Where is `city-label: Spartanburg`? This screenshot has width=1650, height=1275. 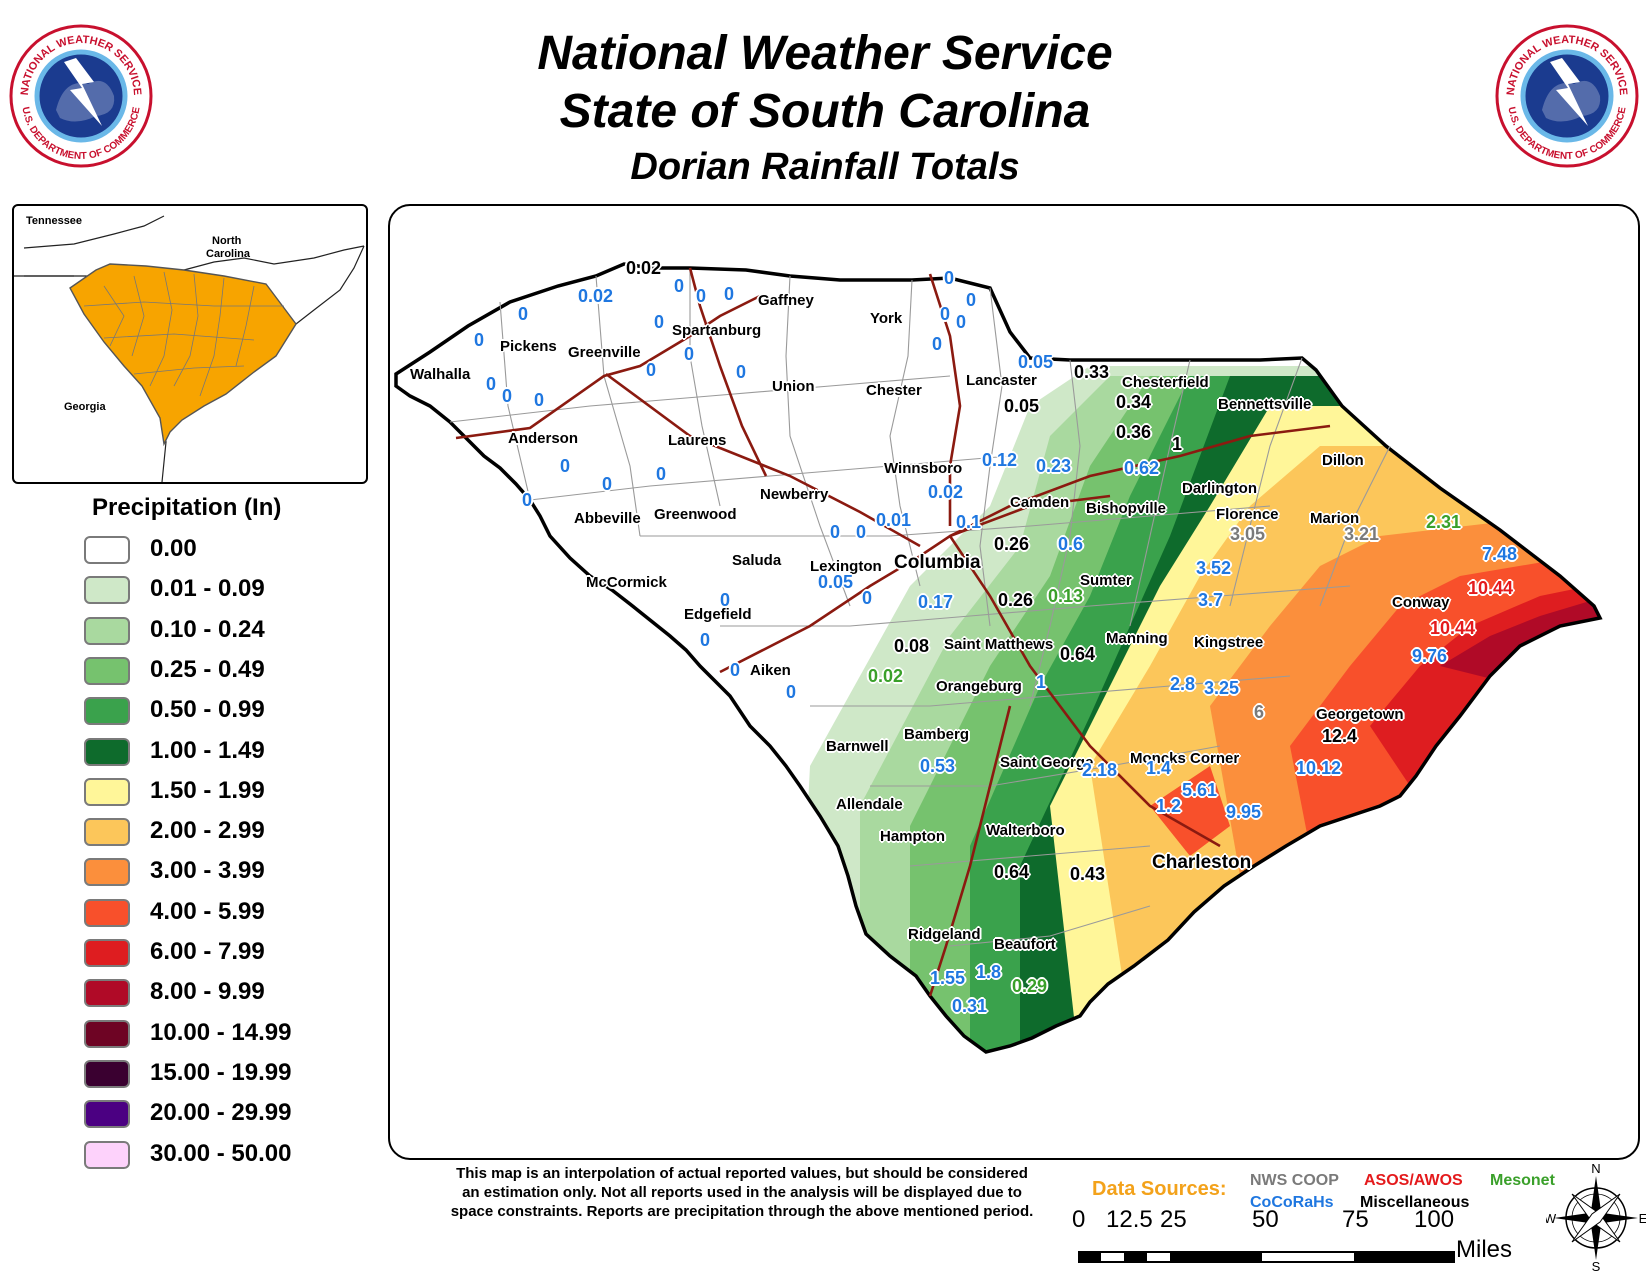 city-label: Spartanburg is located at coordinates (717, 330).